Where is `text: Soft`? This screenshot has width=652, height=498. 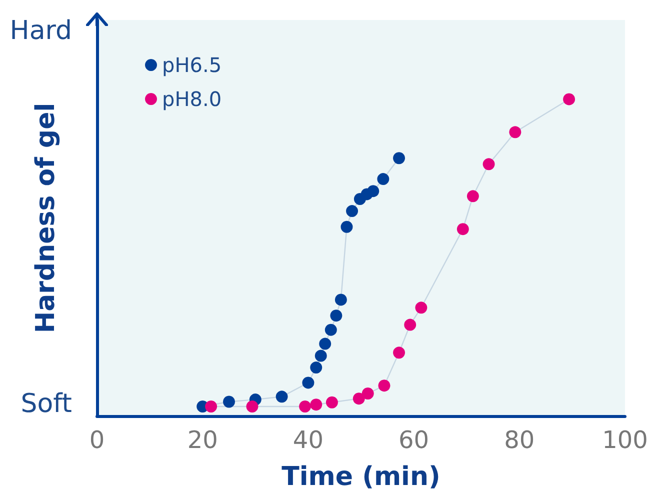 text: Soft is located at coordinates (46, 404).